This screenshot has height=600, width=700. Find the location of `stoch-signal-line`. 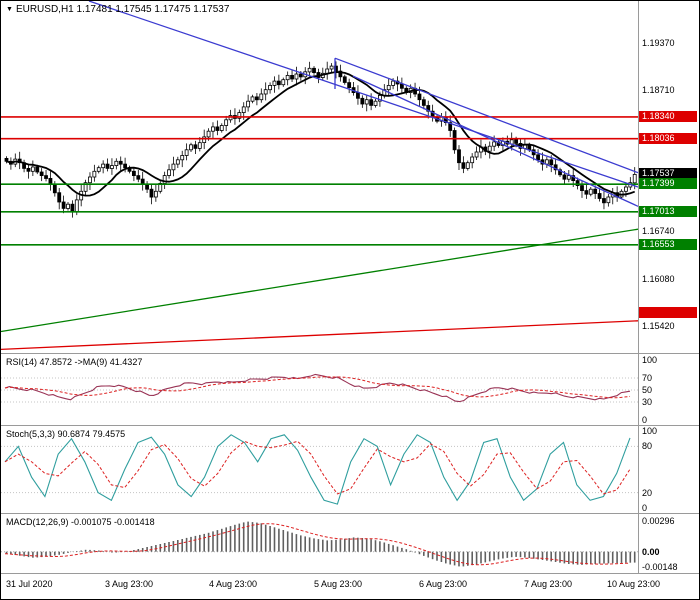

stoch-signal-line is located at coordinates (317, 467).